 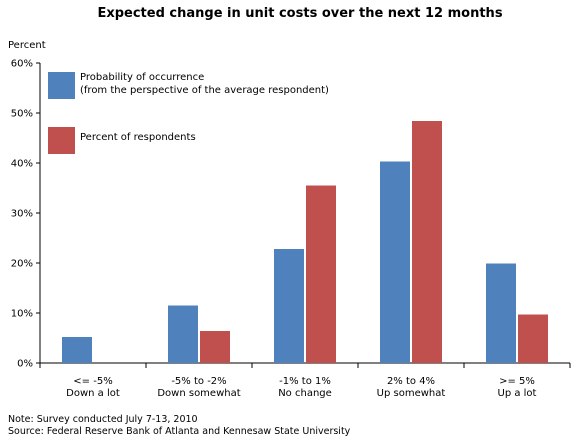 I want to click on x-tick-label: 2% to 4%, so click(x=411, y=381).